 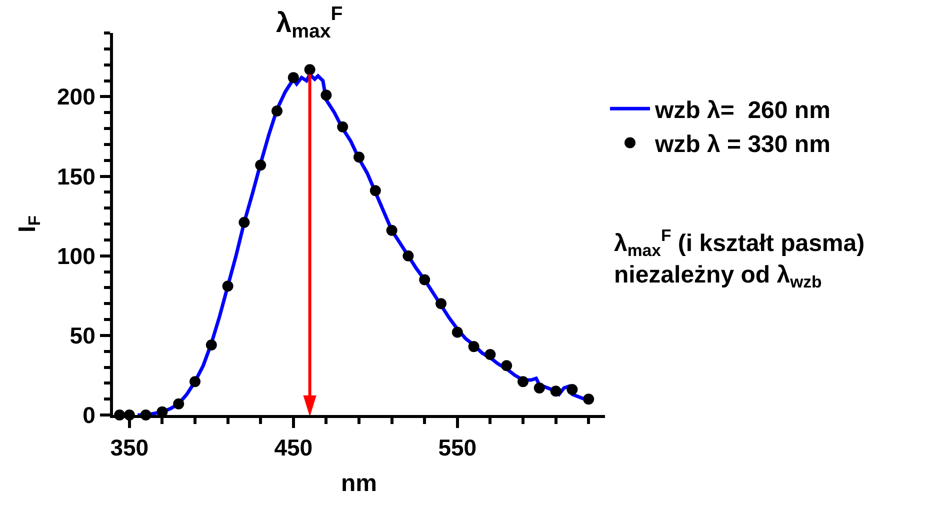 What do you see at coordinates (742, 110) in the screenshot?
I see `legend-label: wzb λ= 260 nm` at bounding box center [742, 110].